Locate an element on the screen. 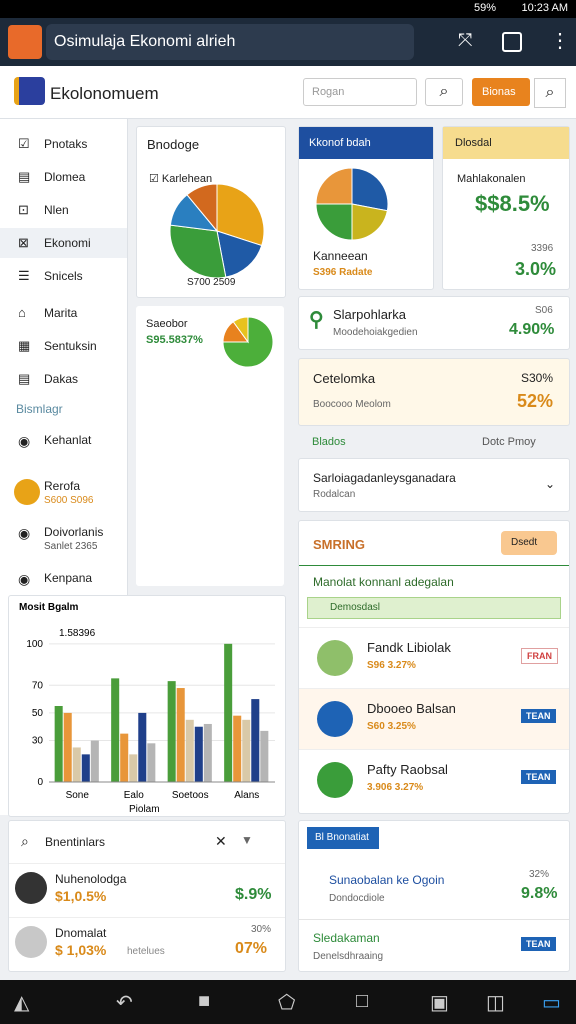  icon: ▤ is located at coordinates (24, 176).